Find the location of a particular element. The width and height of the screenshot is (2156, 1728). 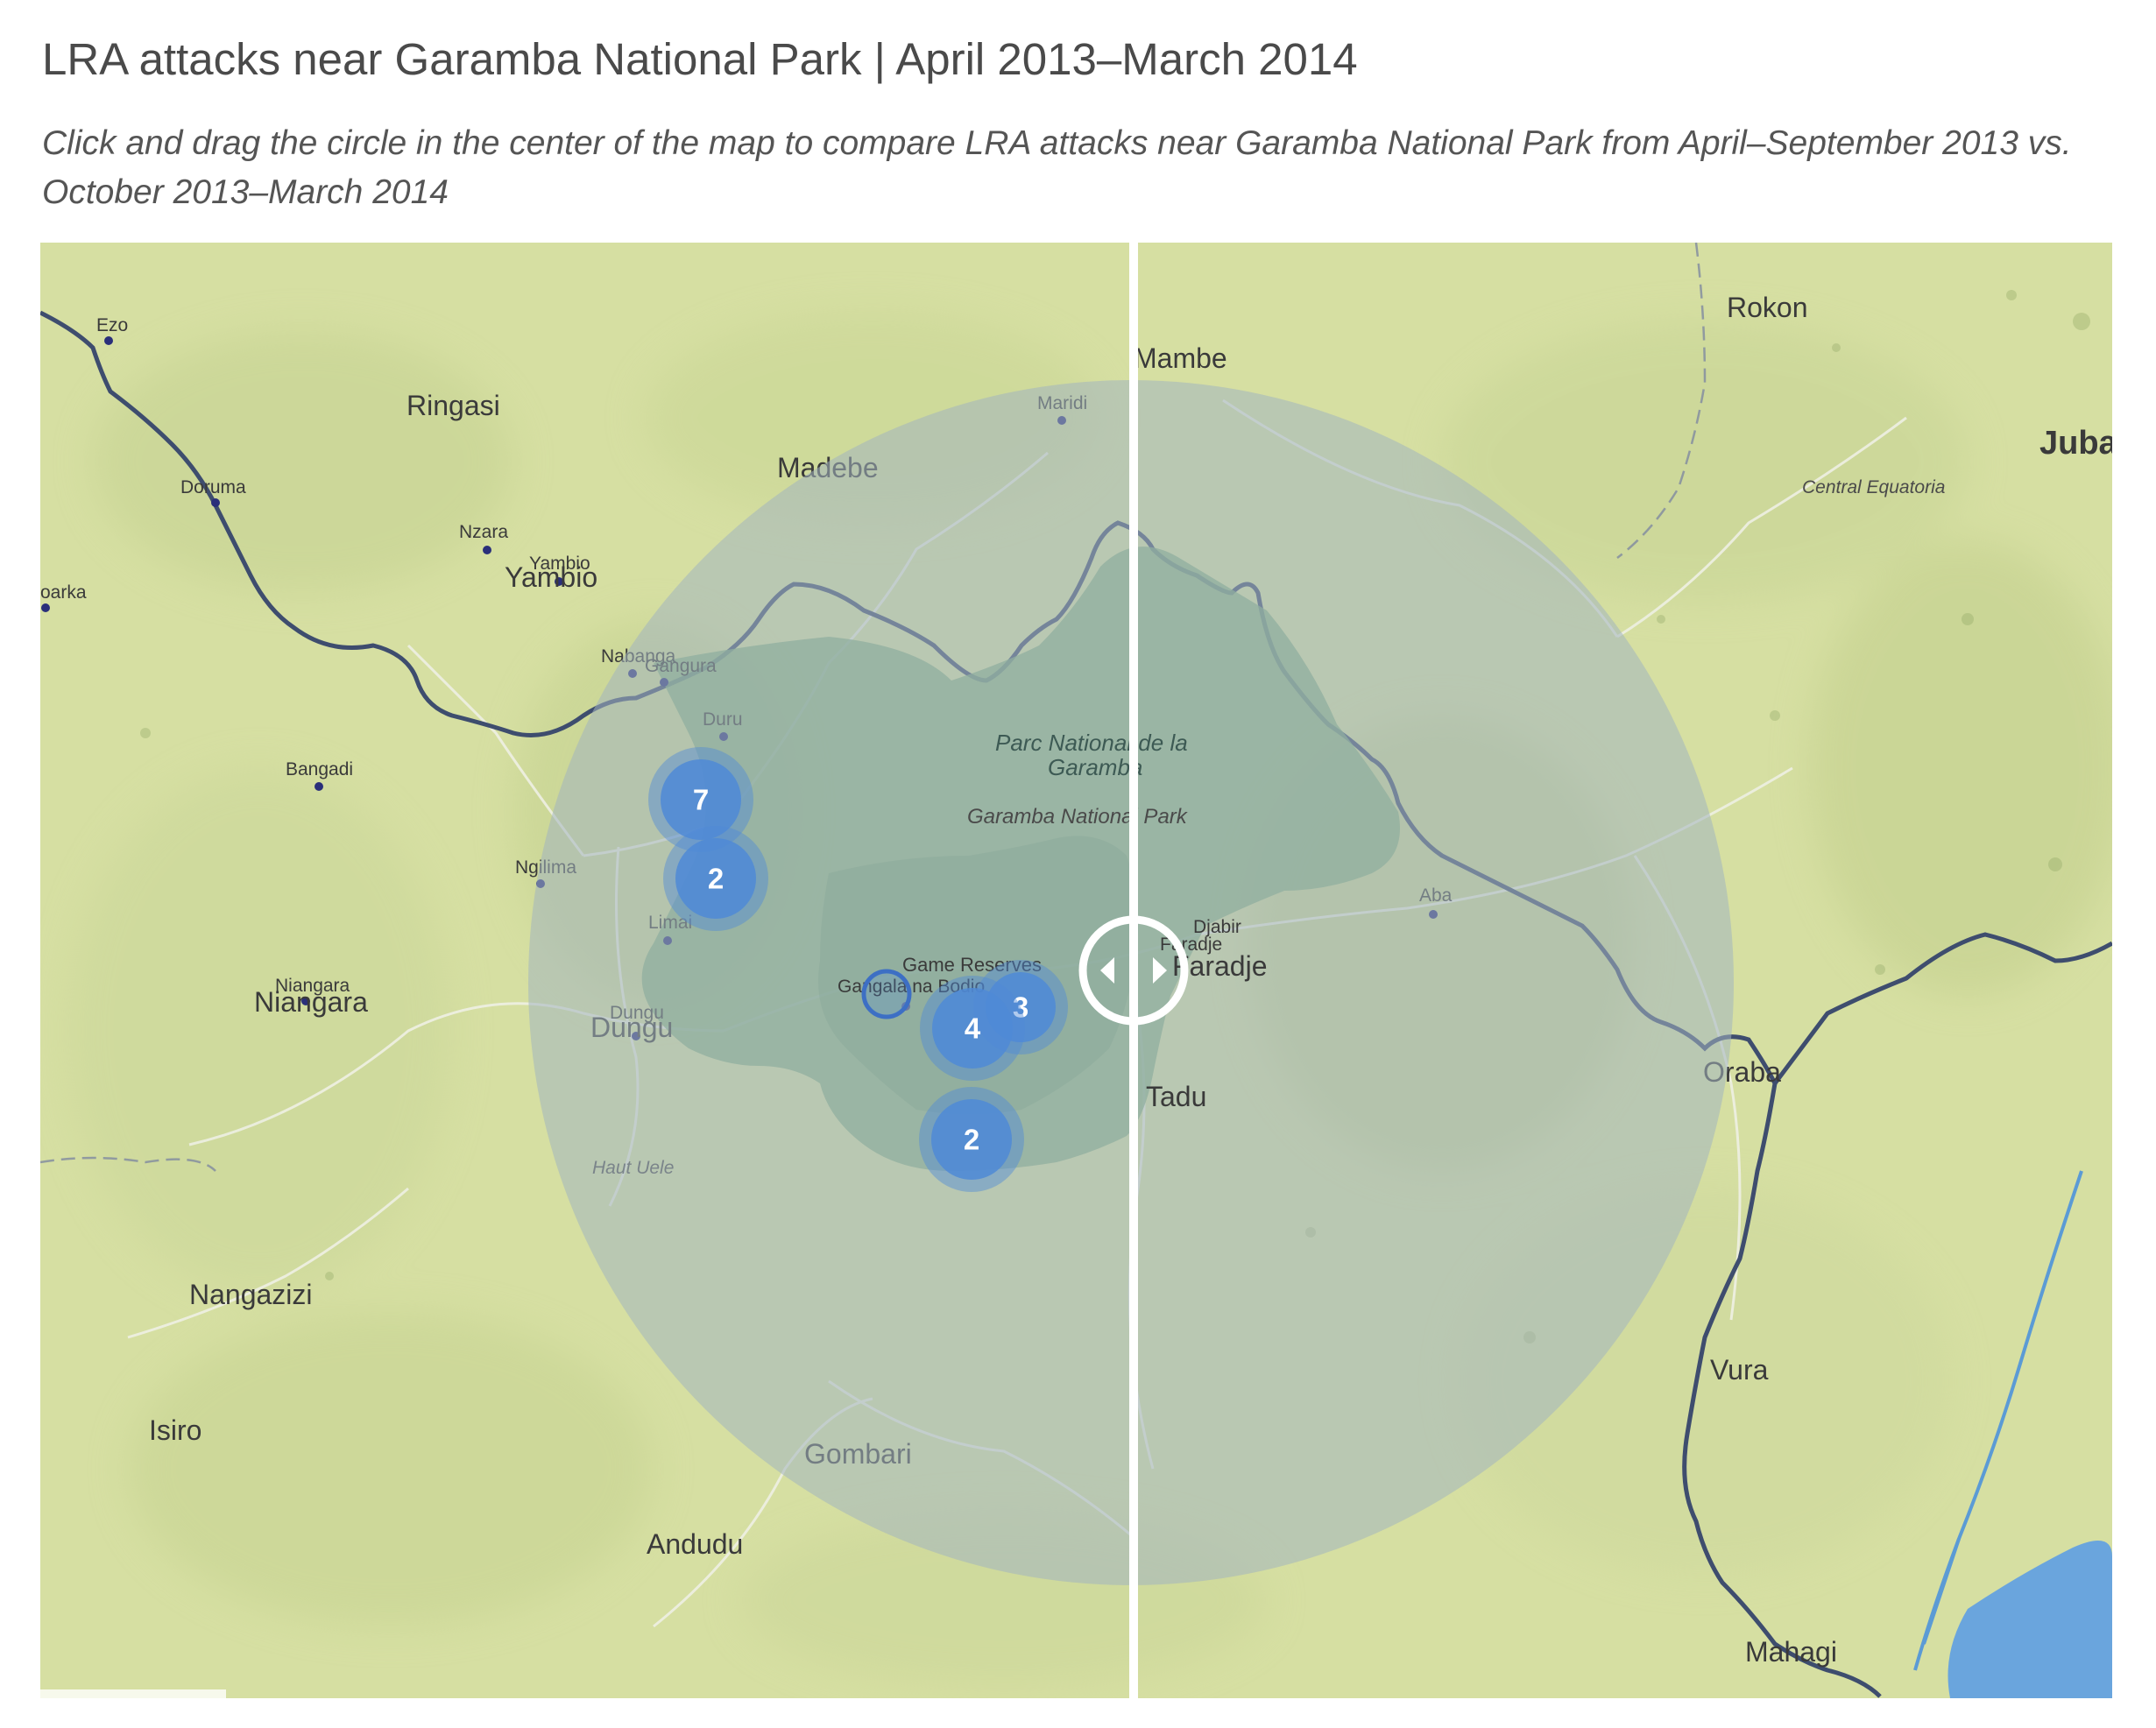

label-game-reserves: Game Reserves is located at coordinates (972, 965).